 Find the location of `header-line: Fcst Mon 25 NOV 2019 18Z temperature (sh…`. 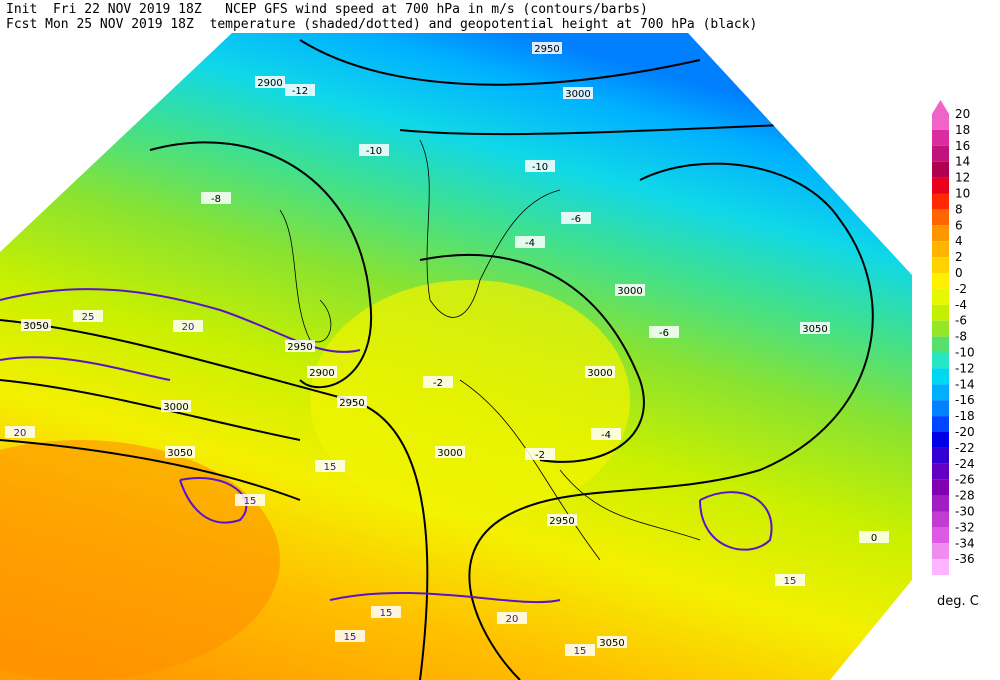

header-line: Fcst Mon 25 NOV 2019 18Z temperature (sh… is located at coordinates (382, 24).